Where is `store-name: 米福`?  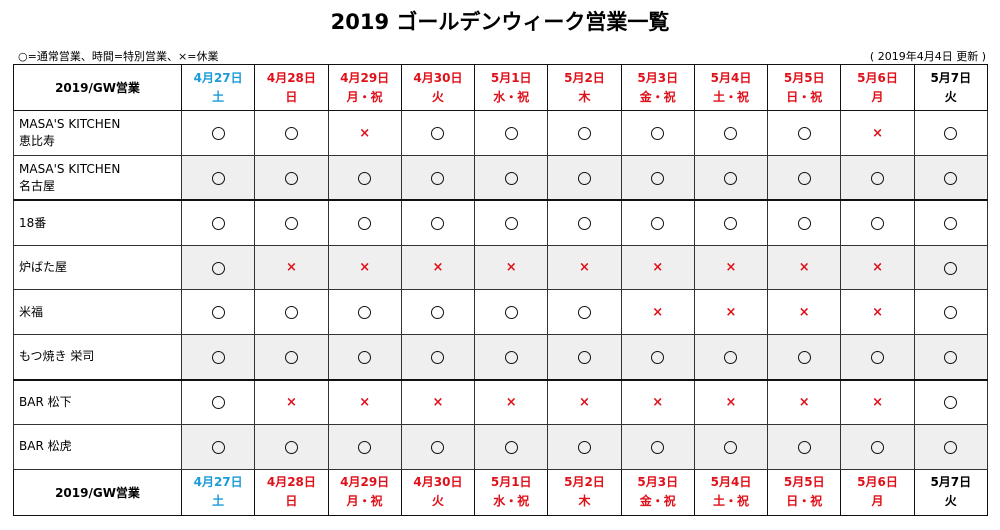 store-name: 米福 is located at coordinates (97, 312).